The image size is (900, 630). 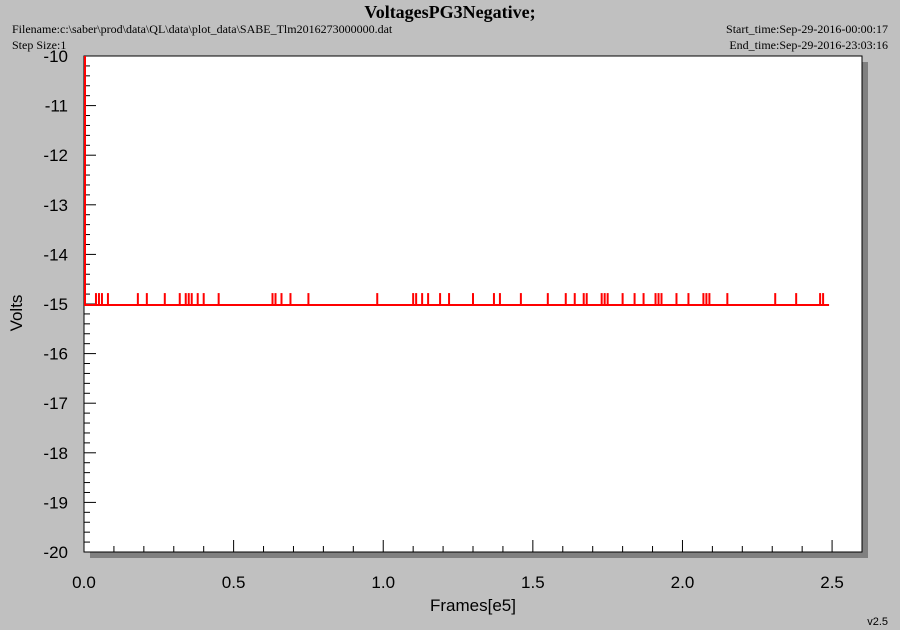 What do you see at coordinates (473, 605) in the screenshot?
I see `x-axis-label: Frames[e5]` at bounding box center [473, 605].